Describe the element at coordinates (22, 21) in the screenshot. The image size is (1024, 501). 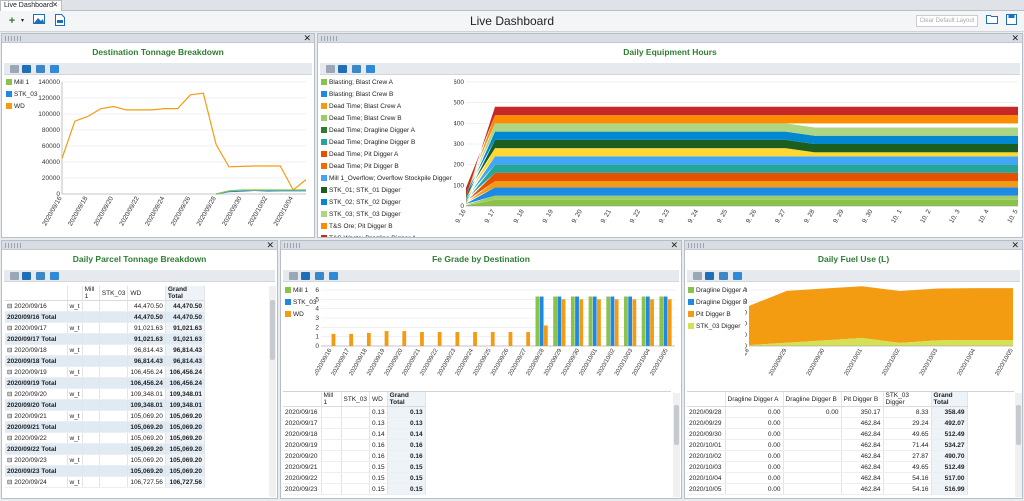
I see `add-dropdown-icon: ▾` at that location.